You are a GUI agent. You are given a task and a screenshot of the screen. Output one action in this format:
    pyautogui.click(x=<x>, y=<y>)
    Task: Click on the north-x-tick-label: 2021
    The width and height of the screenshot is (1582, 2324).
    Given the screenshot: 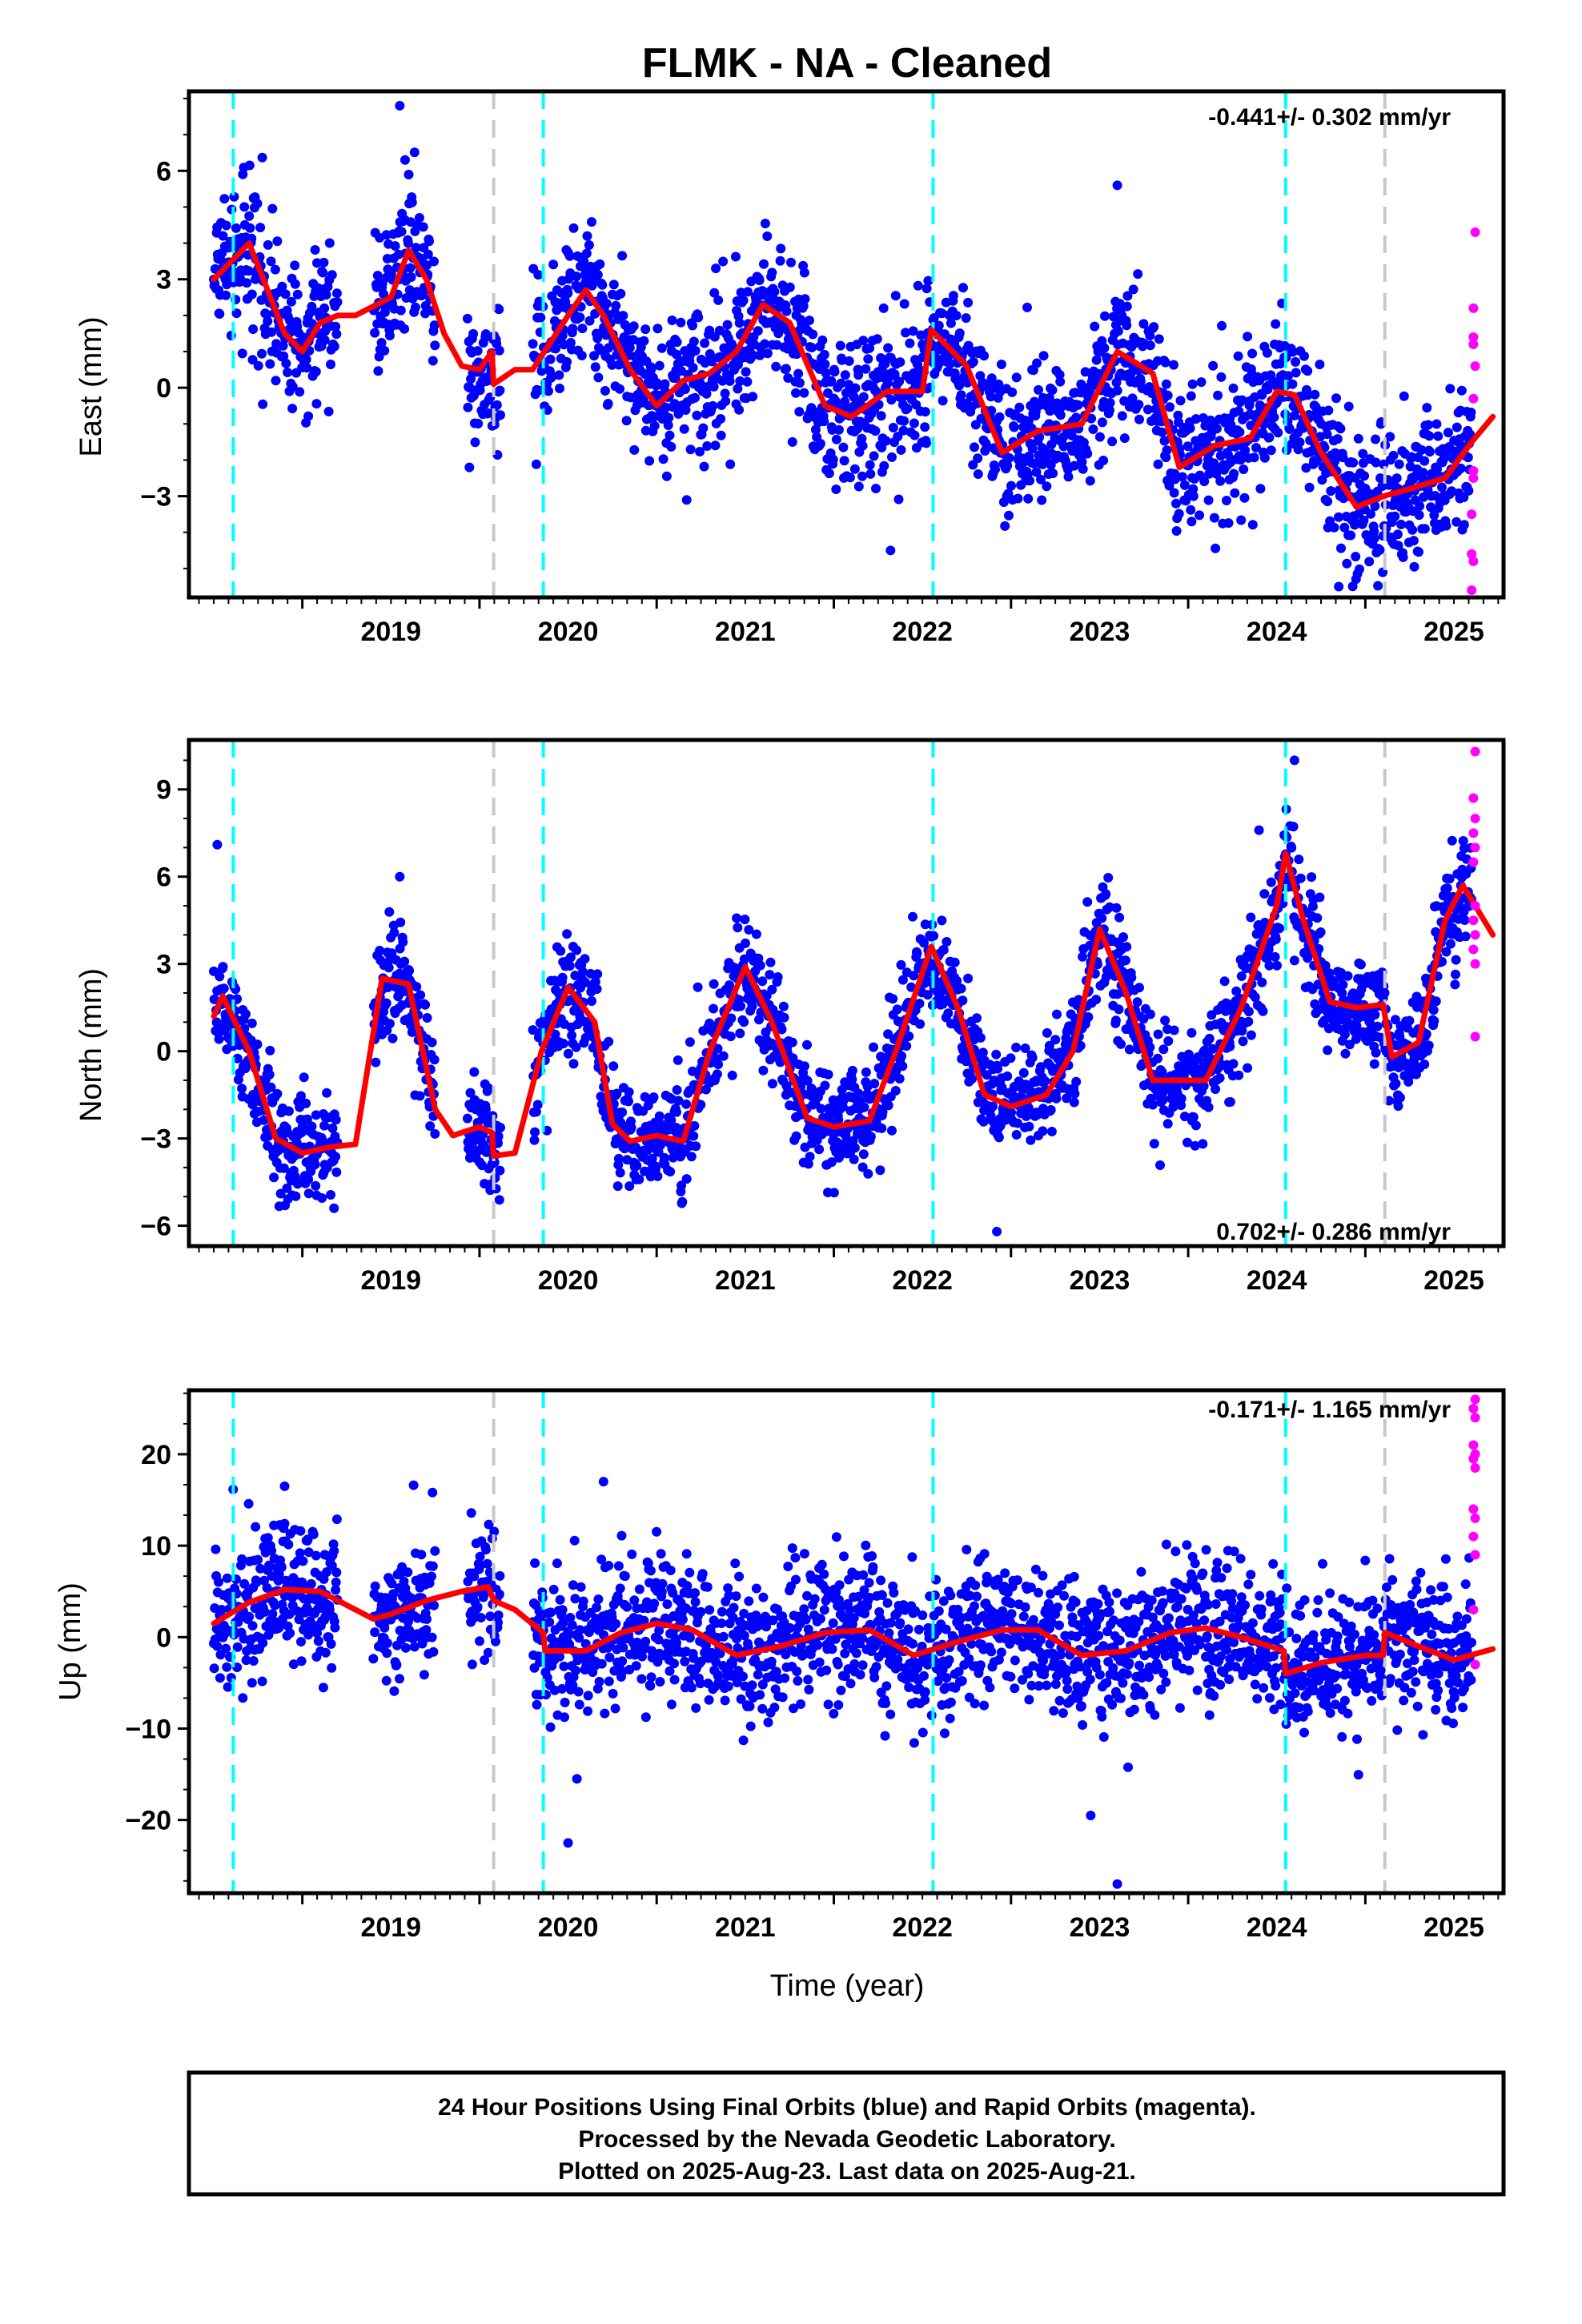 What is the action you would take?
    pyautogui.click(x=745, y=1281)
    